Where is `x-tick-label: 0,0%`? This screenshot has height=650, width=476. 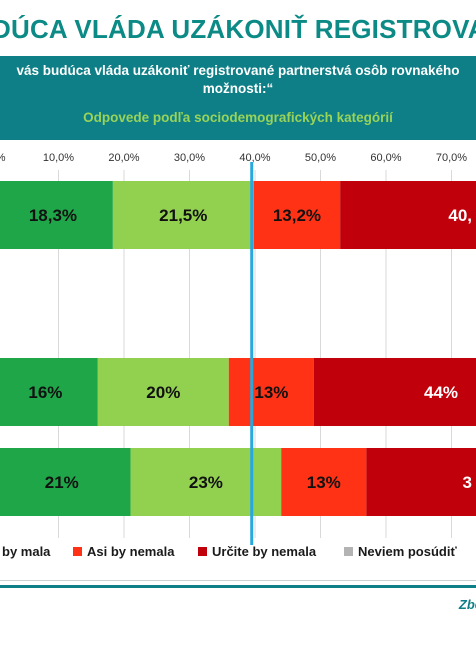 x-tick-label: 0,0% is located at coordinates (3, 158).